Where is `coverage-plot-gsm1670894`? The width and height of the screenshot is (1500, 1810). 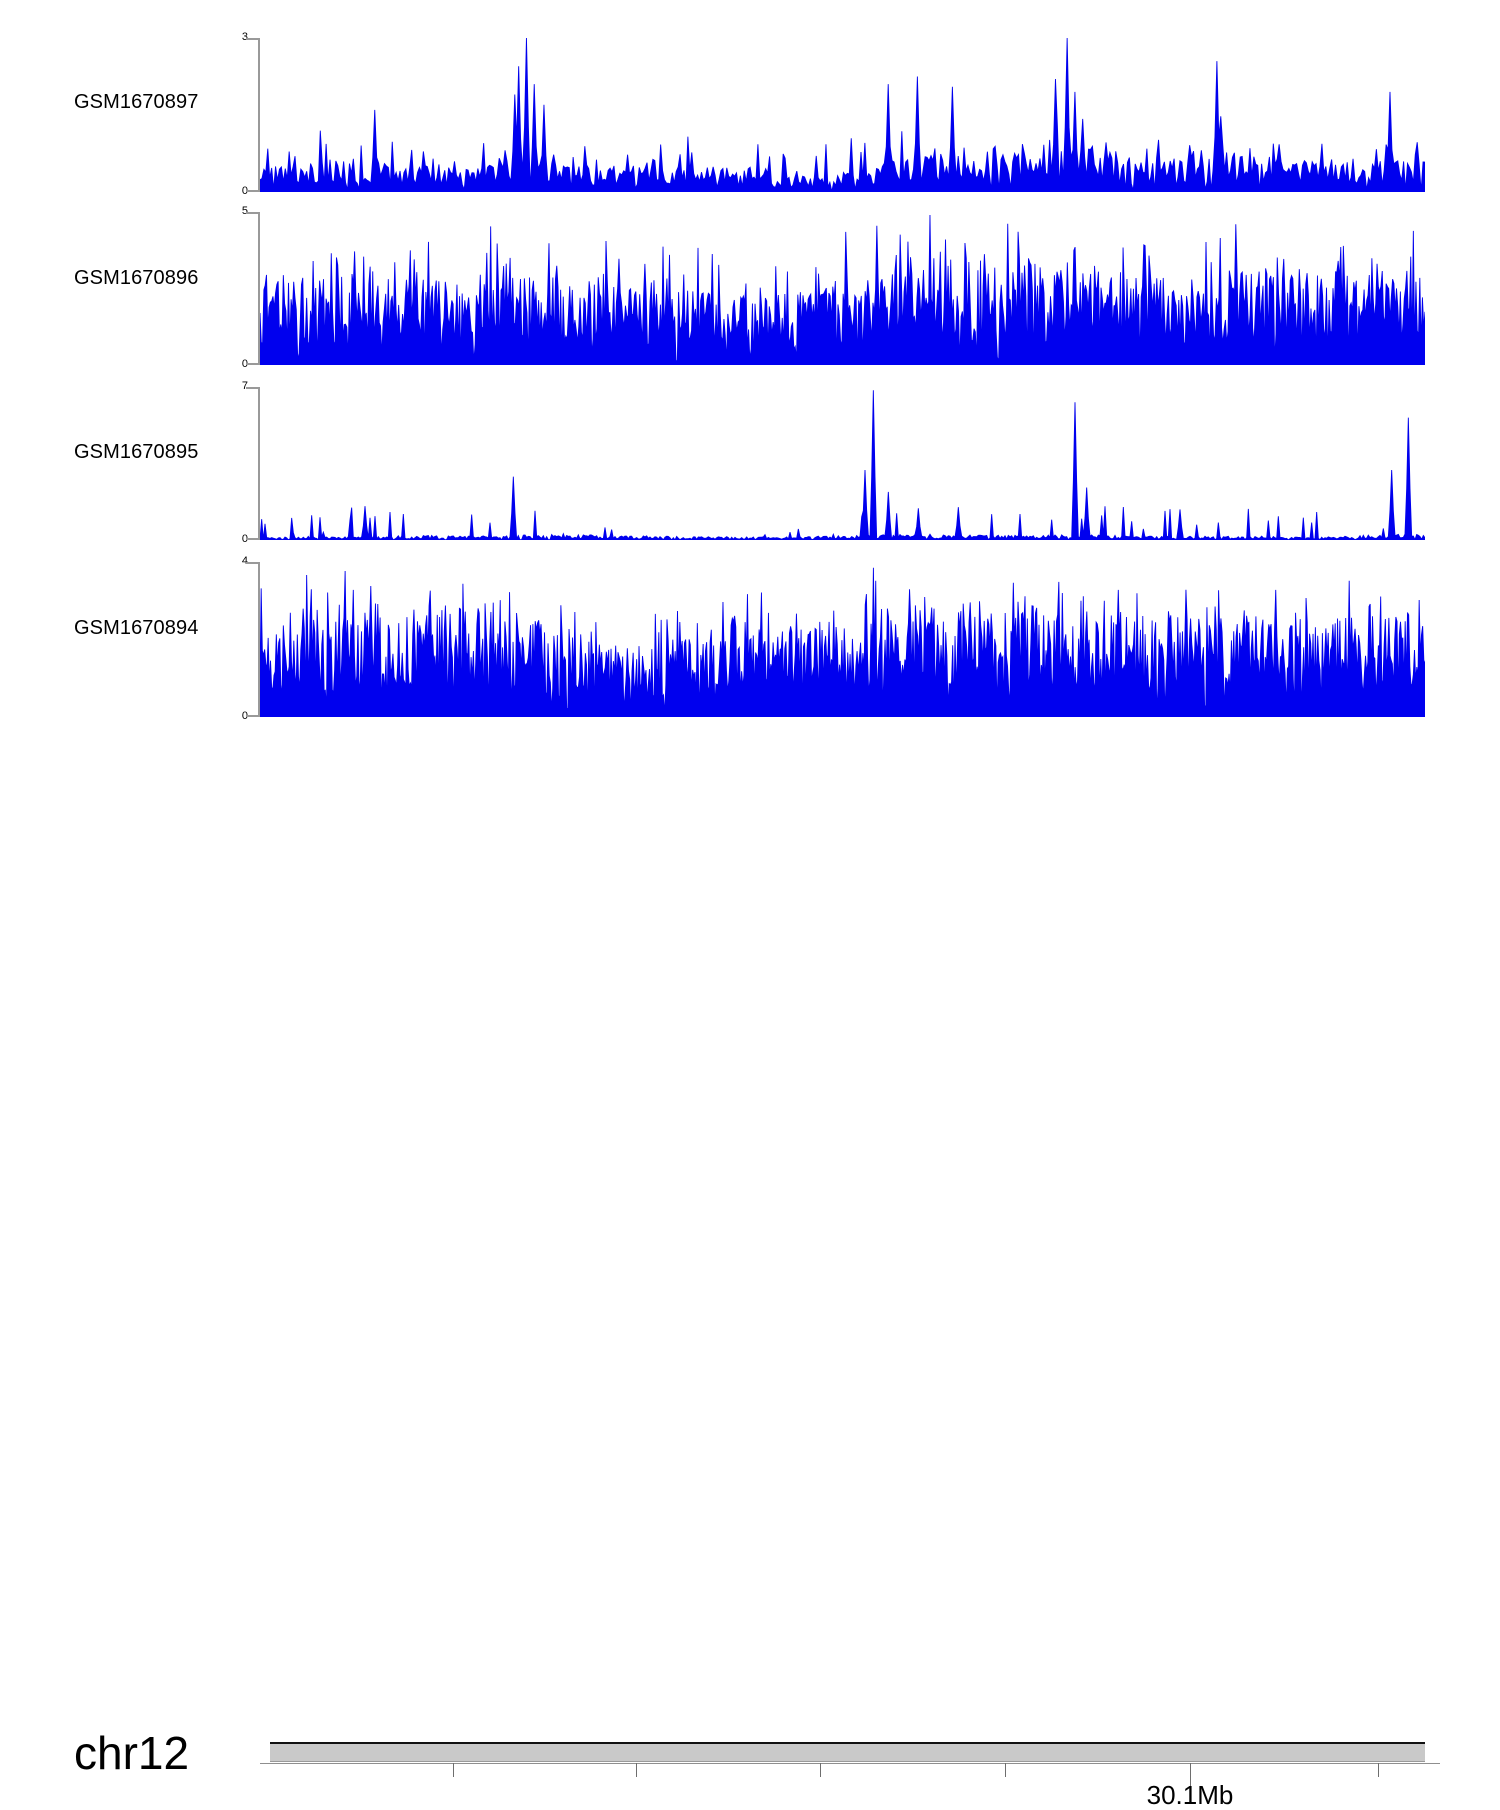
coverage-plot-gsm1670894 is located at coordinates (842, 639).